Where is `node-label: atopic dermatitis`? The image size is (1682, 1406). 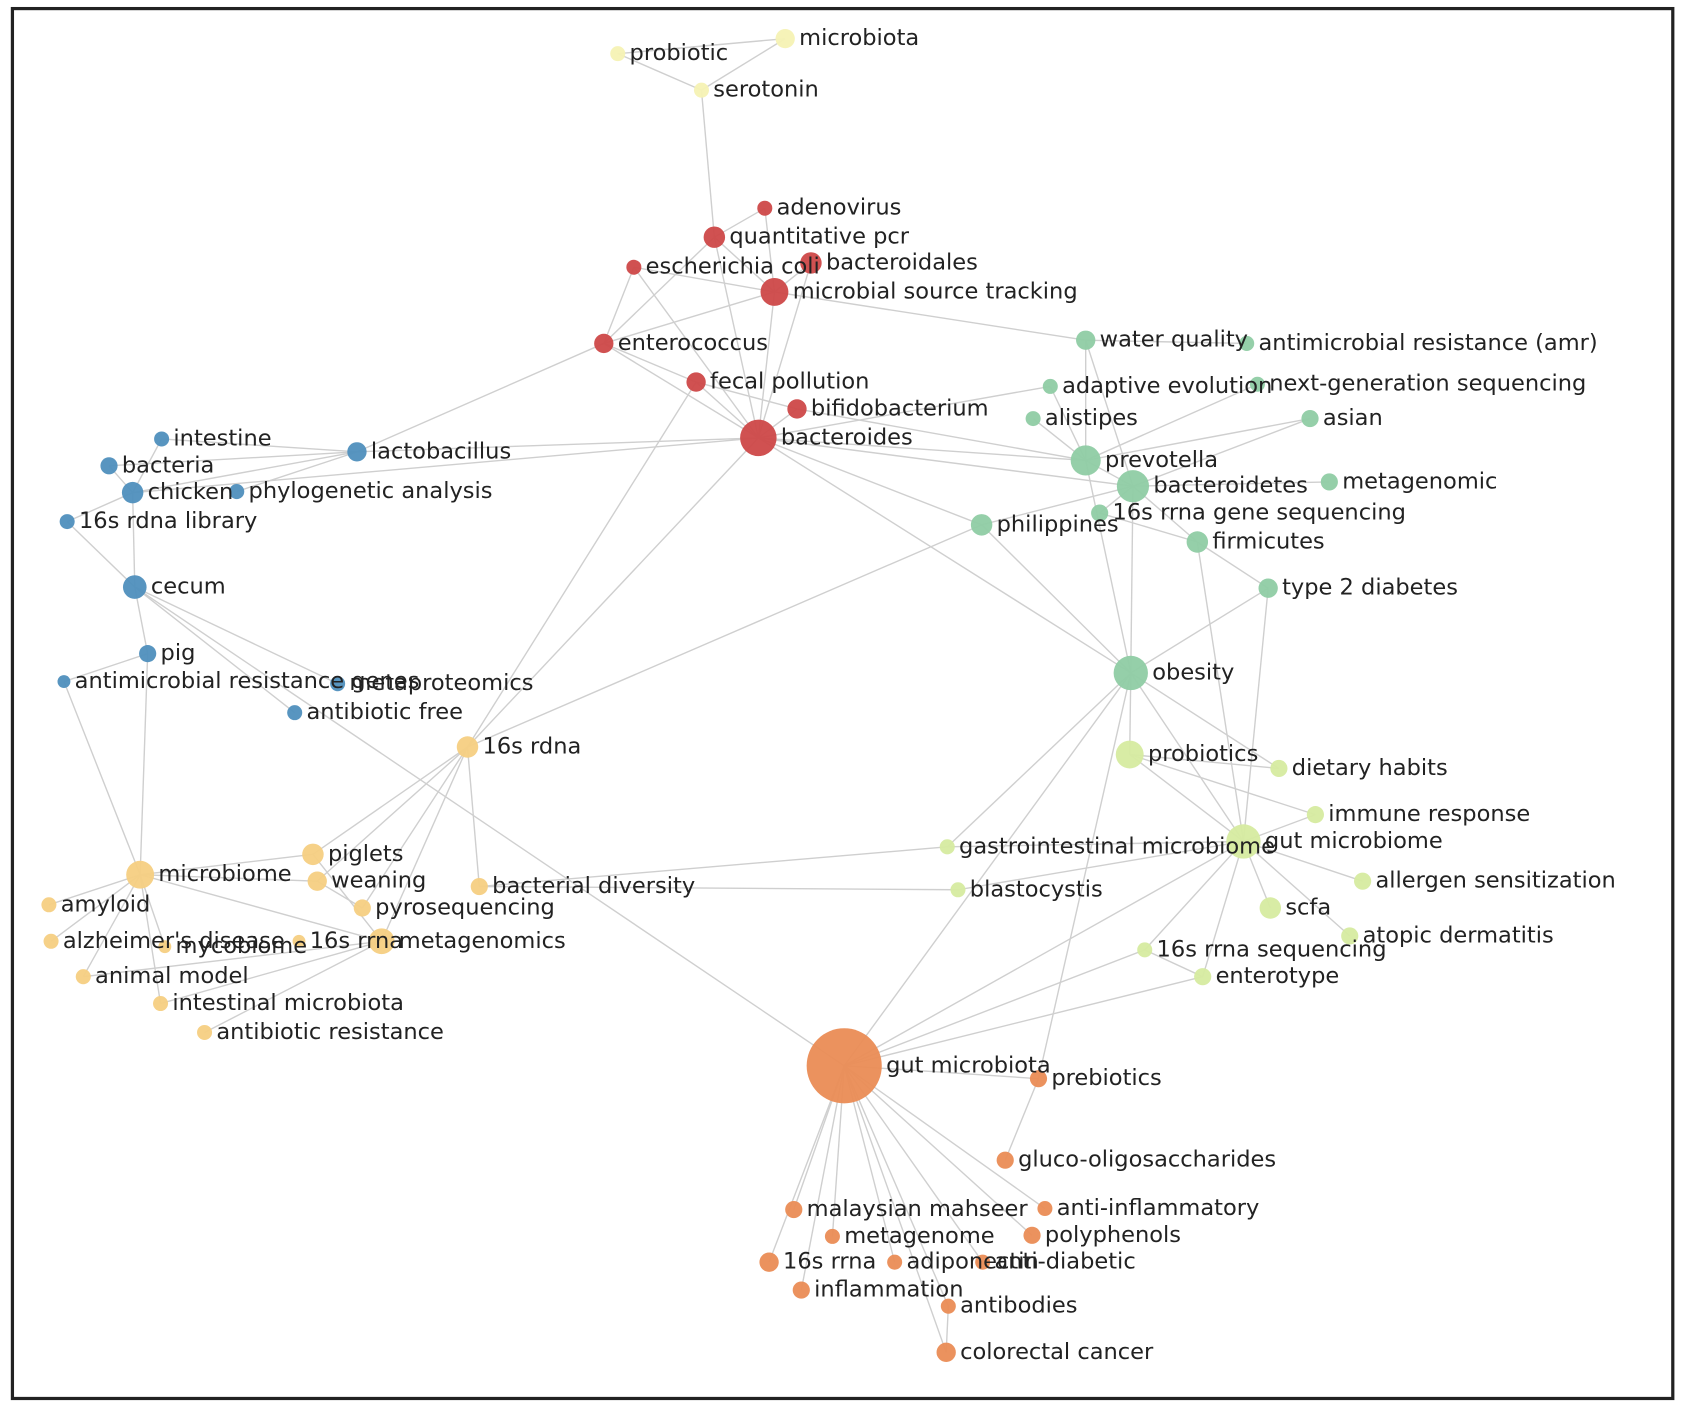 node-label: atopic dermatitis is located at coordinates (1458, 935).